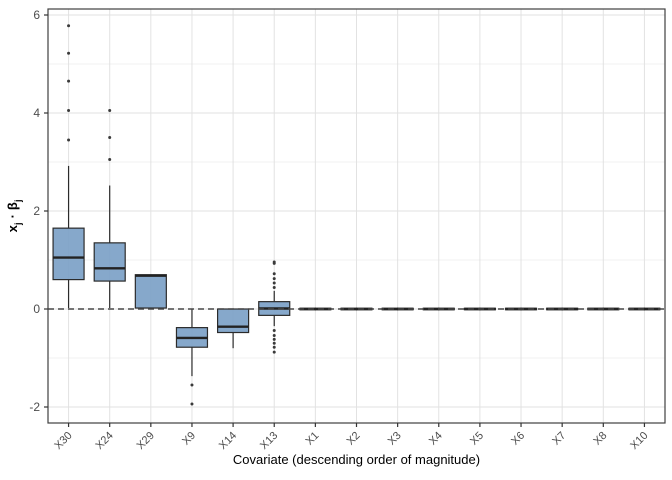 The height and width of the screenshot is (480, 672). What do you see at coordinates (104, 441) in the screenshot?
I see `x-tick-label: X24` at bounding box center [104, 441].